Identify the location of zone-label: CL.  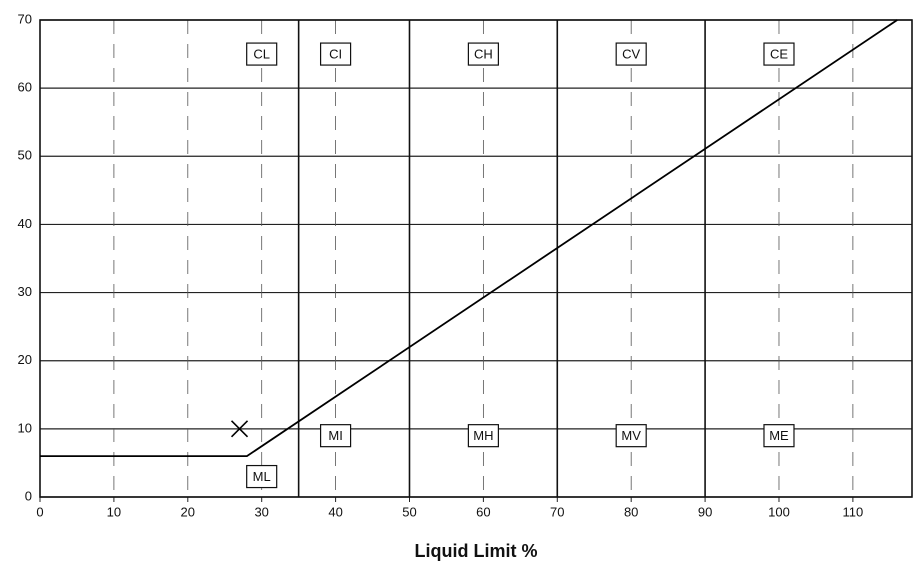
(261, 54).